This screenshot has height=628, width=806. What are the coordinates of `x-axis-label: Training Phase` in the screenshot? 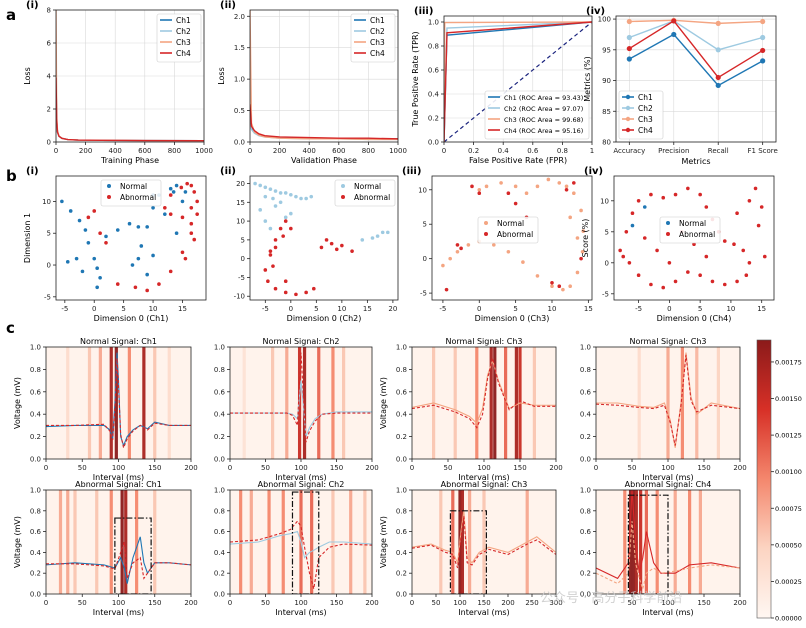 It's located at (129, 160).